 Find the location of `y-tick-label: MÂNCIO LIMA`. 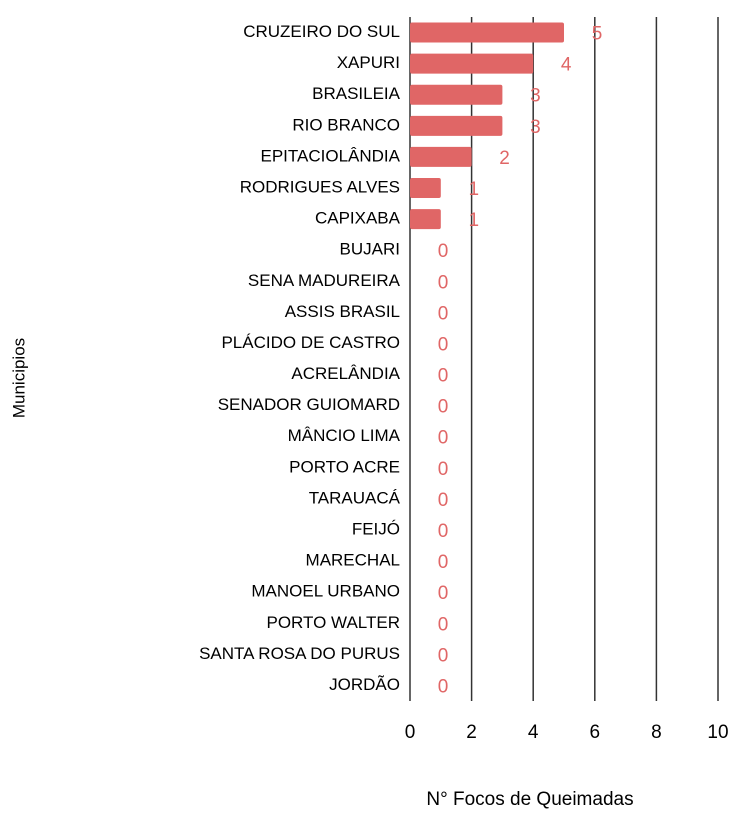

y-tick-label: MÂNCIO LIMA is located at coordinates (344, 435).